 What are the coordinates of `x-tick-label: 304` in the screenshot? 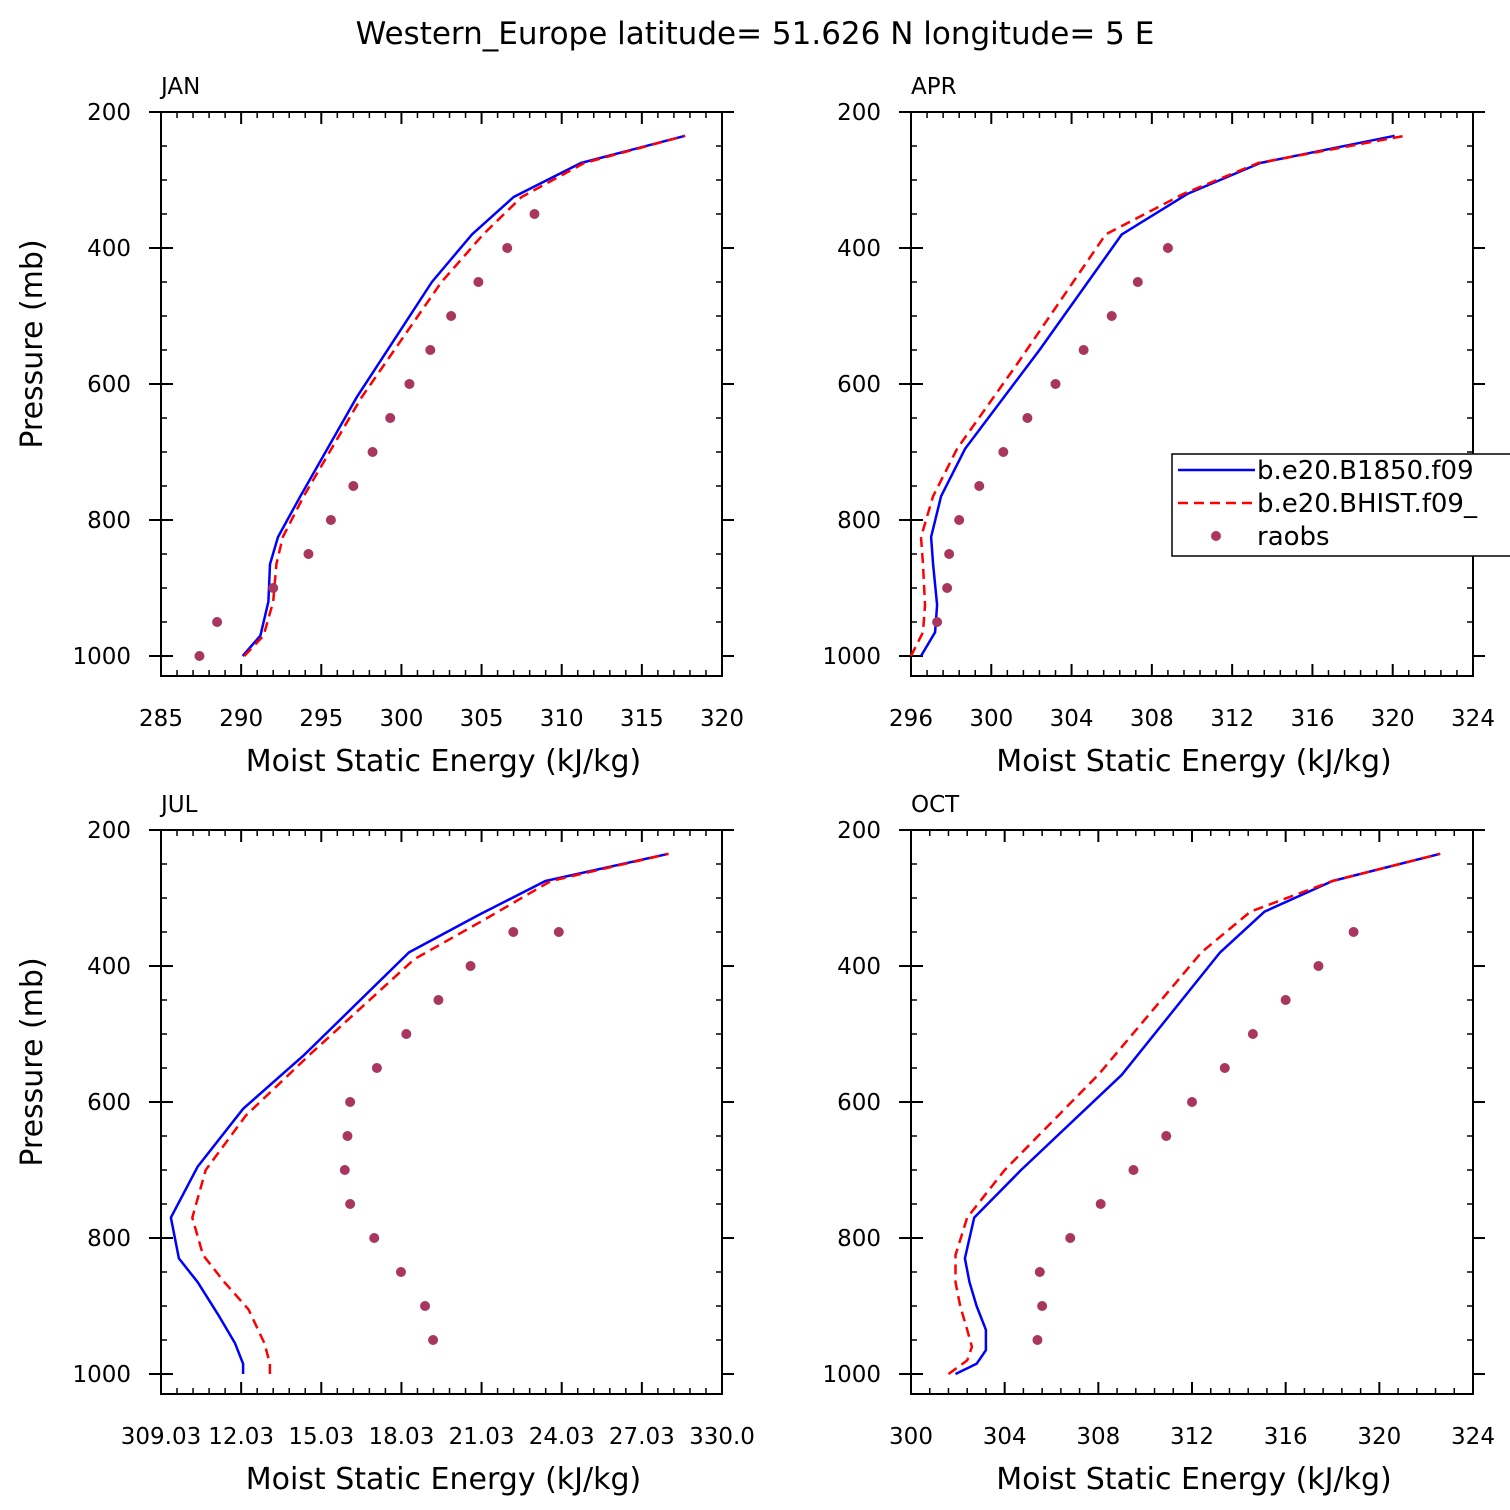 It's located at (1072, 719).